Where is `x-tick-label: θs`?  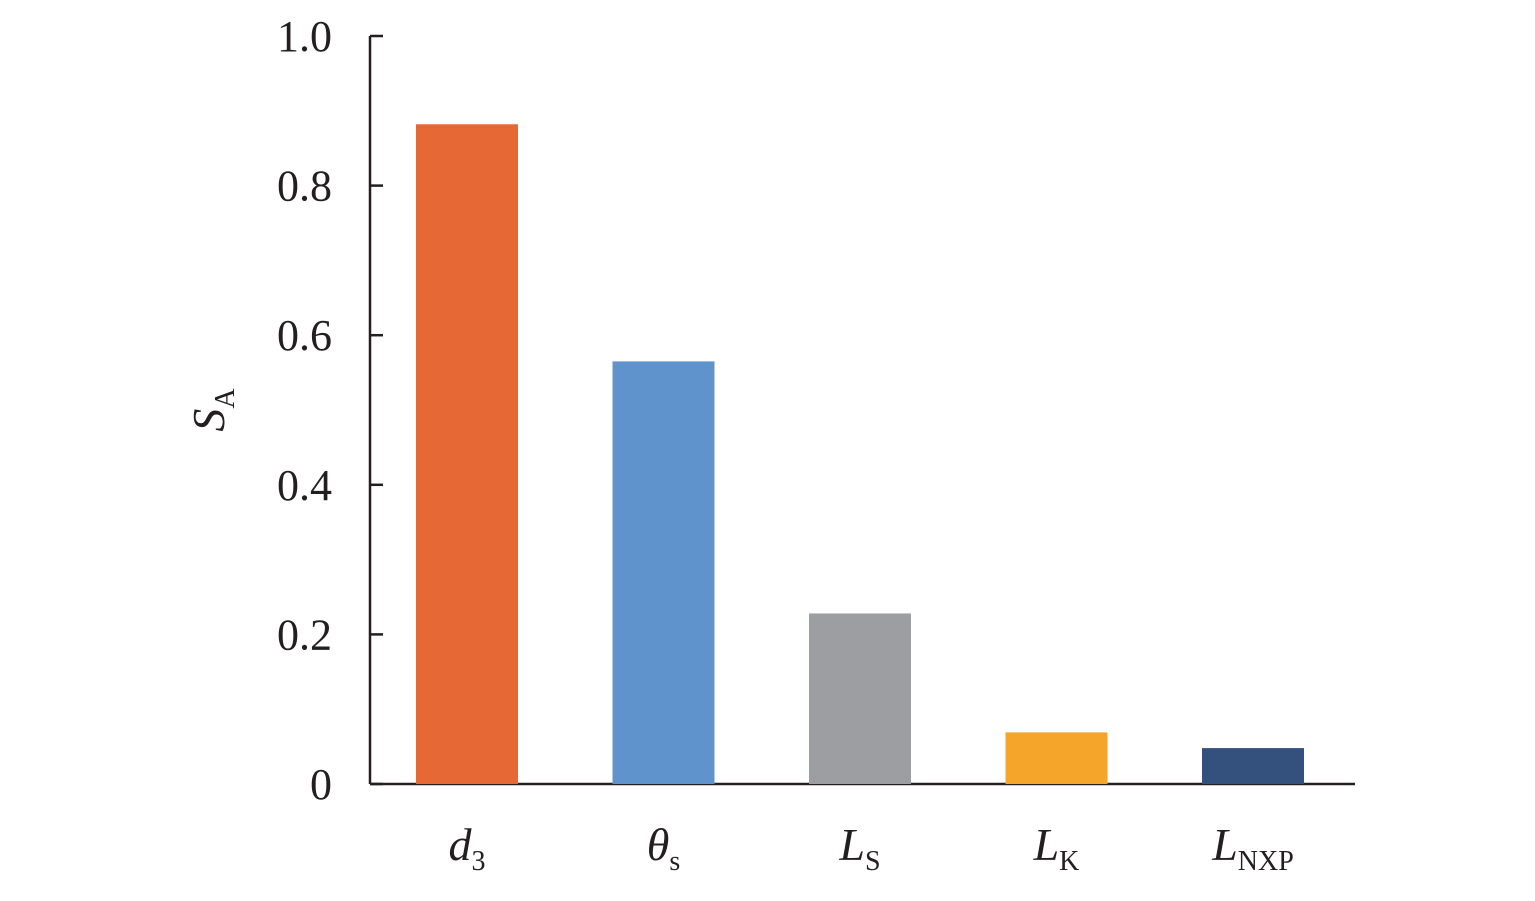 x-tick-label: θs is located at coordinates (664, 848).